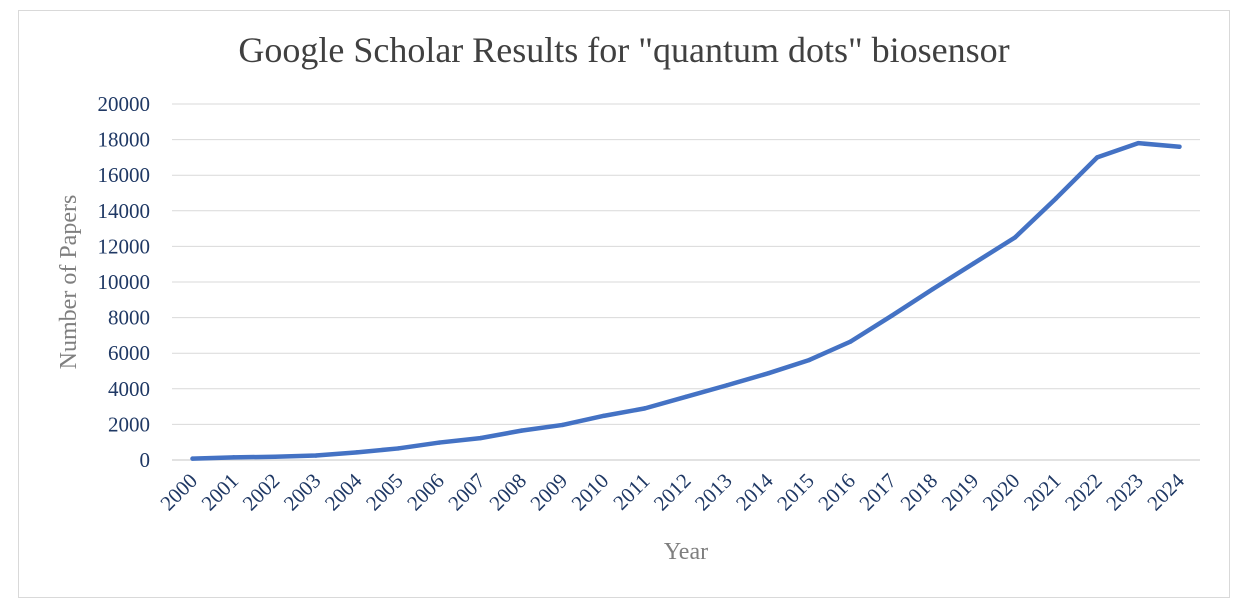 The height and width of the screenshot is (608, 1248). Describe the element at coordinates (384, 492) in the screenshot. I see `x-tick-label: 2005` at that location.